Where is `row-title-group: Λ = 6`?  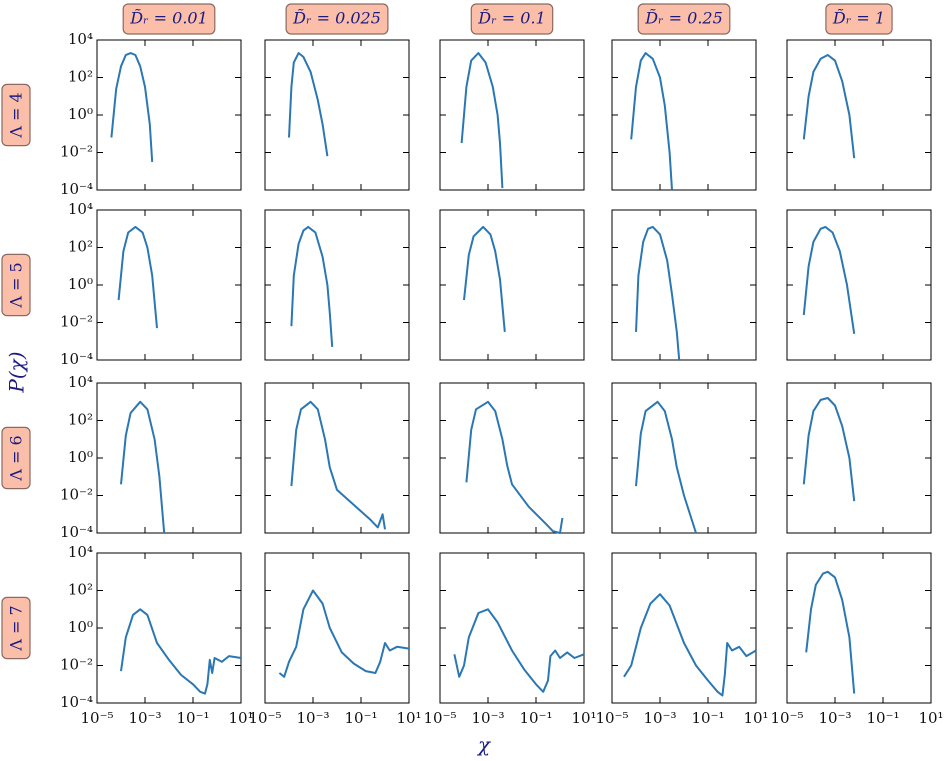
row-title-group: Λ = 6 is located at coordinates (16, 458).